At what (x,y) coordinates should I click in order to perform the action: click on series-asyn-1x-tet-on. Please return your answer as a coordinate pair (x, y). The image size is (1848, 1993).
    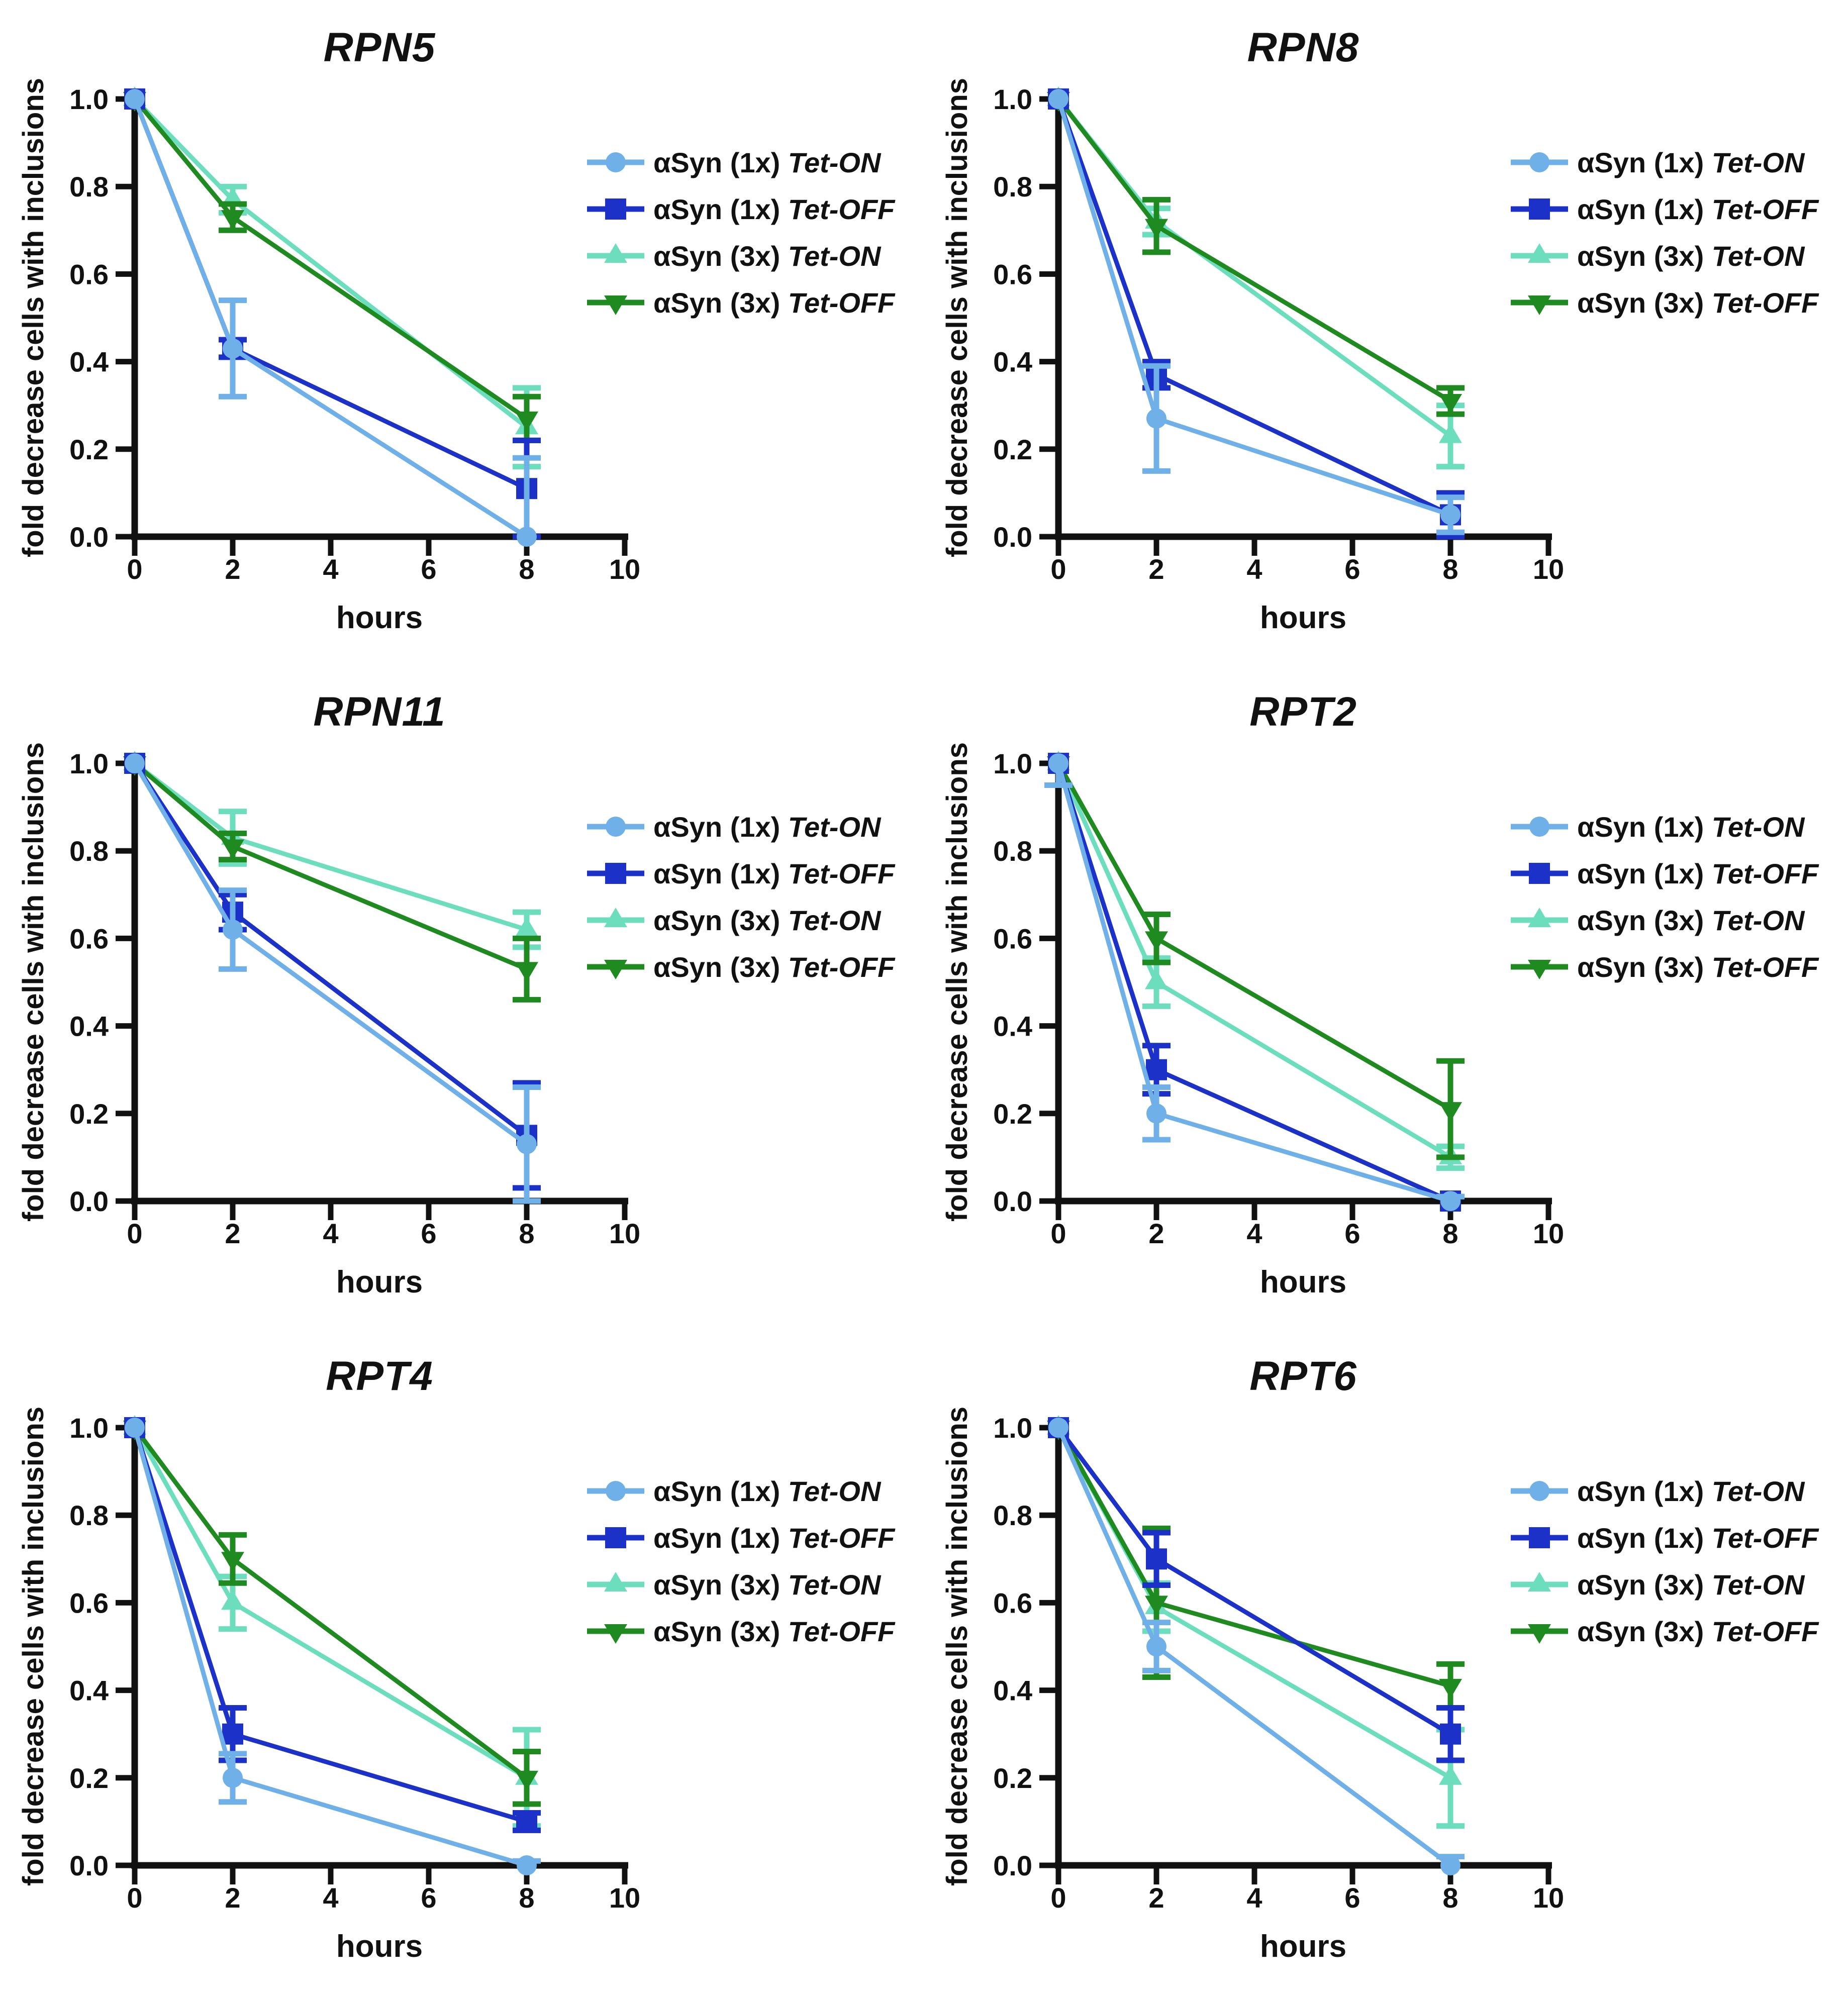
    Looking at the image, I should click on (1257, 1646).